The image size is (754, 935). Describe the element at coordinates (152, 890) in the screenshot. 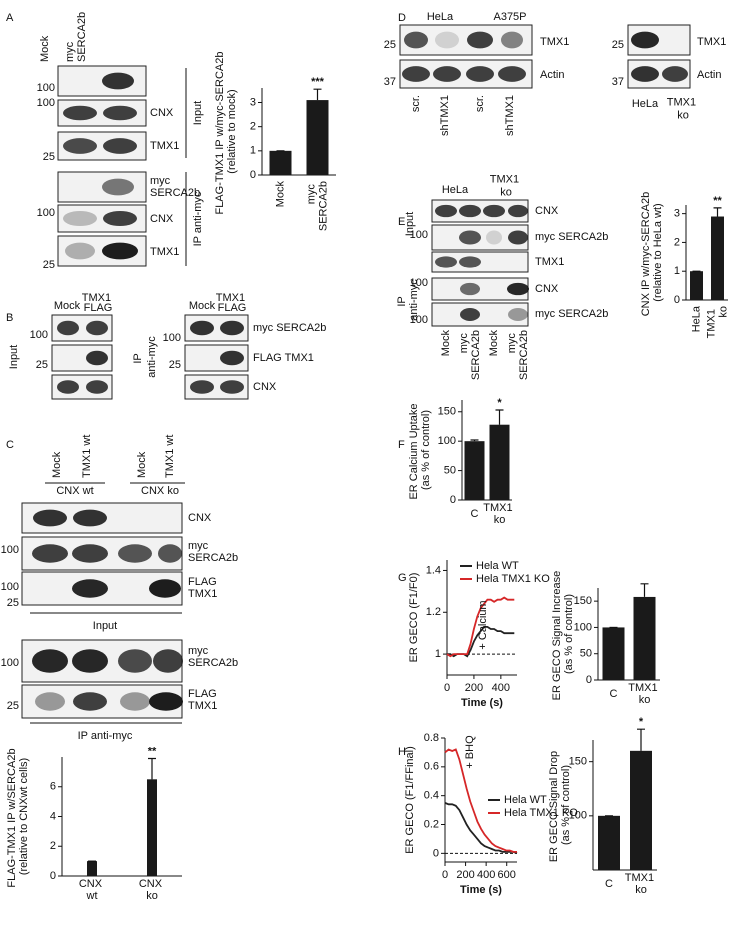

I see `x-tick-label: CNX ko` at that location.